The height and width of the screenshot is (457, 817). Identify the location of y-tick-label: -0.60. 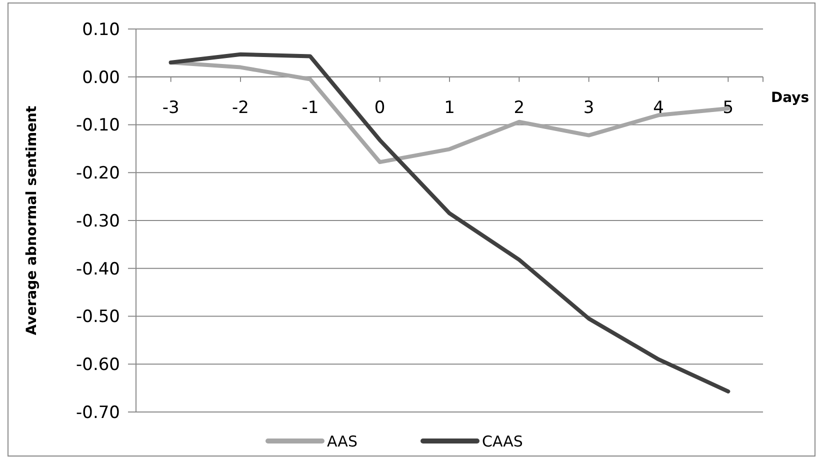
(98, 365).